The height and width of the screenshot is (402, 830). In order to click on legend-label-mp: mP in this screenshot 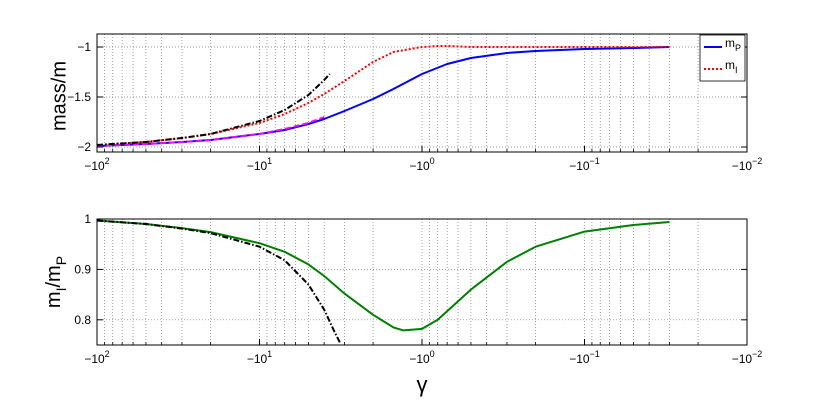, I will do `click(733, 44)`.